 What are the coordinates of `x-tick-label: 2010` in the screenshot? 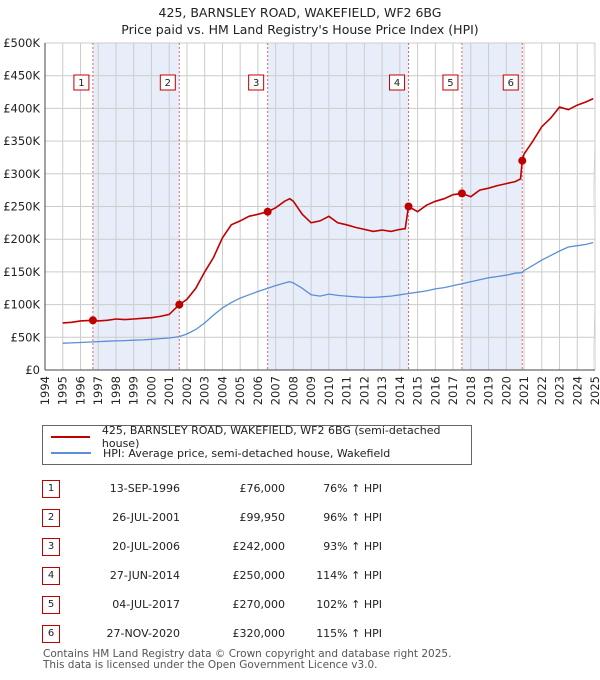 It's located at (329, 390).